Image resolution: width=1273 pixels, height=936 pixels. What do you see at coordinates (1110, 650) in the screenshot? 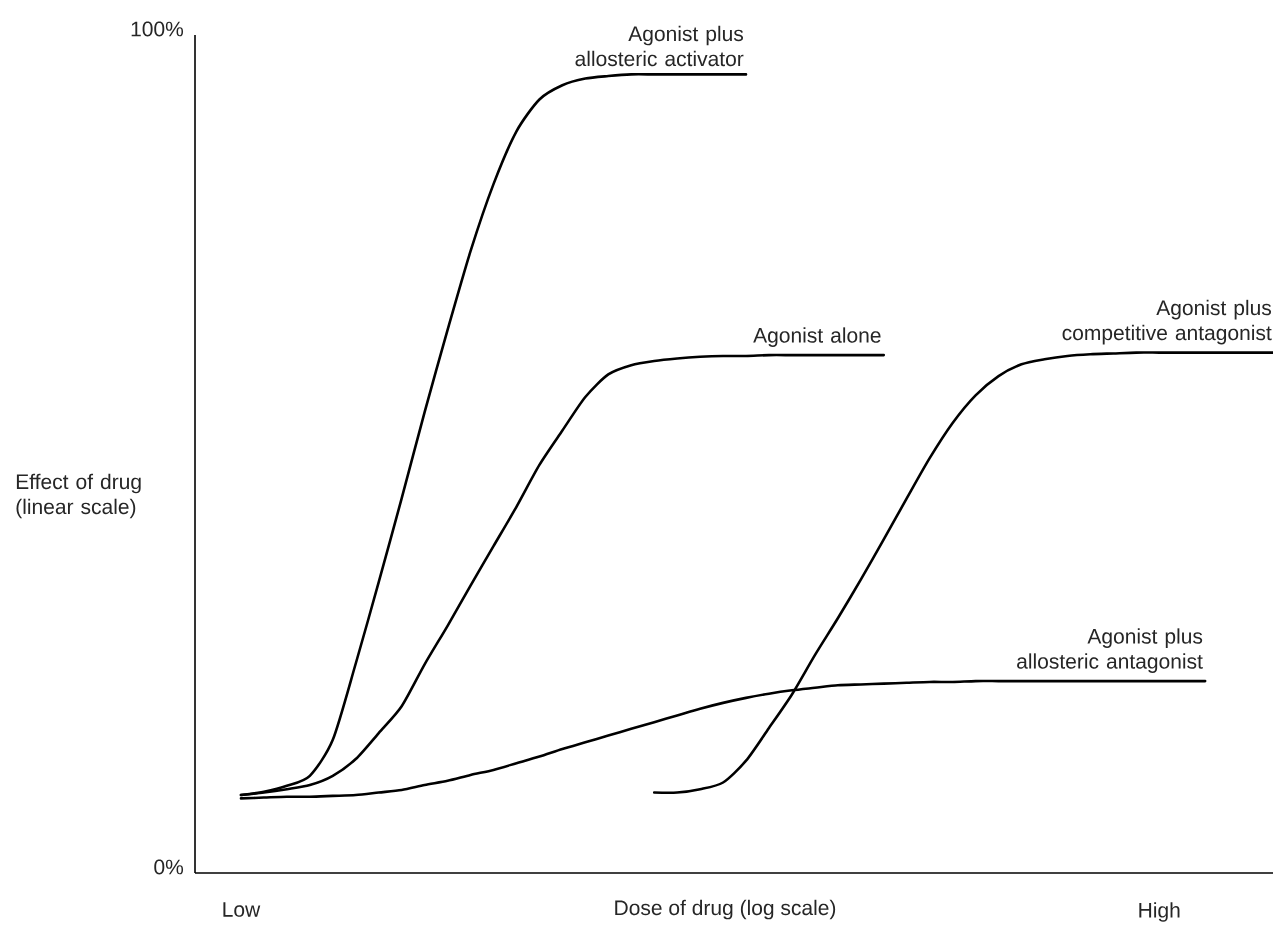
I see `series-label: Agonist plus allosteric antagonist` at bounding box center [1110, 650].